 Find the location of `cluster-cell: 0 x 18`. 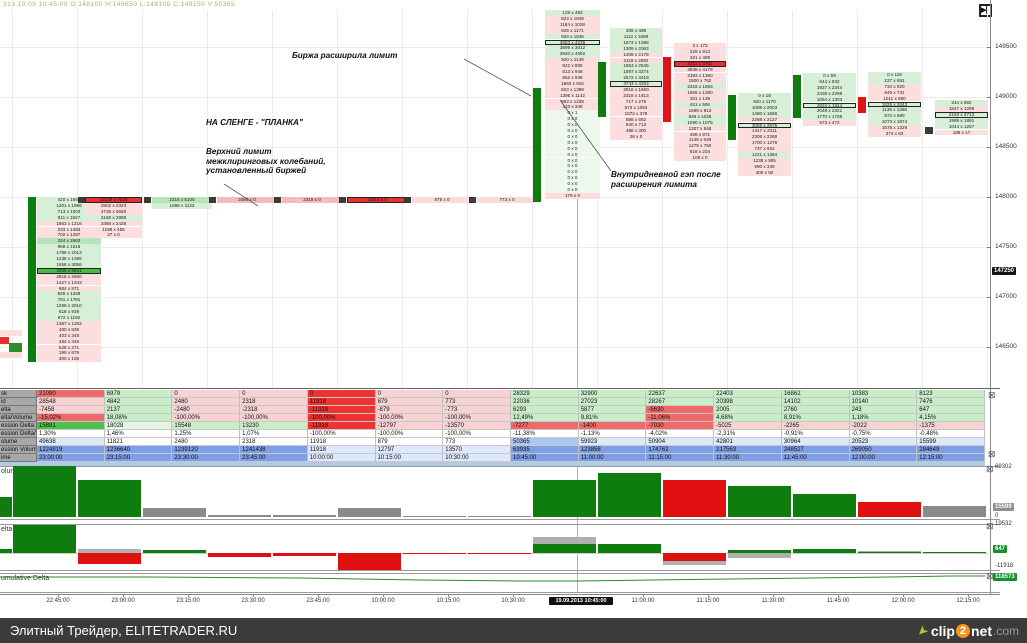

cluster-cell: 0 x 18 is located at coordinates (764, 96).